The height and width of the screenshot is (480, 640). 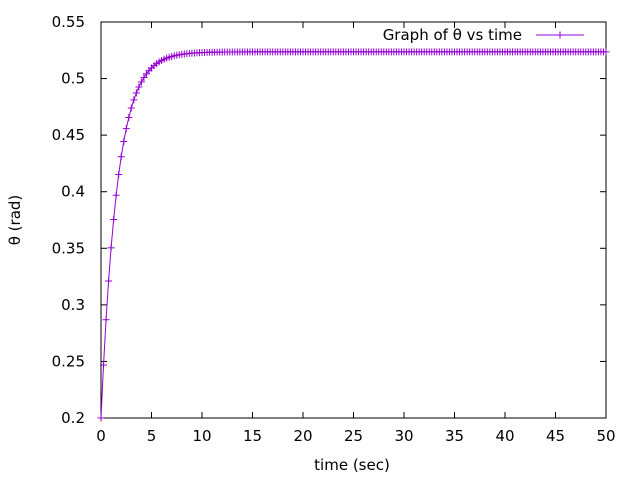 What do you see at coordinates (252, 436) in the screenshot?
I see `x-tick-label: 15` at bounding box center [252, 436].